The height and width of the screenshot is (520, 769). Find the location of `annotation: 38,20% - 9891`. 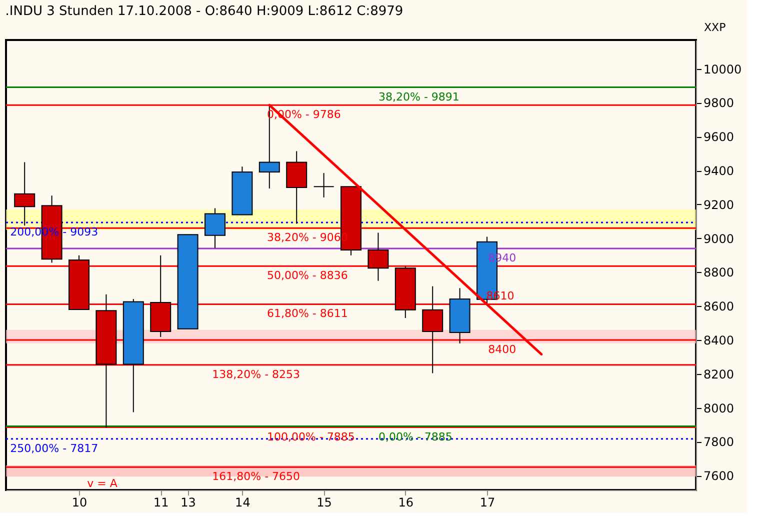

annotation: 38,20% - 9891 is located at coordinates (419, 97).